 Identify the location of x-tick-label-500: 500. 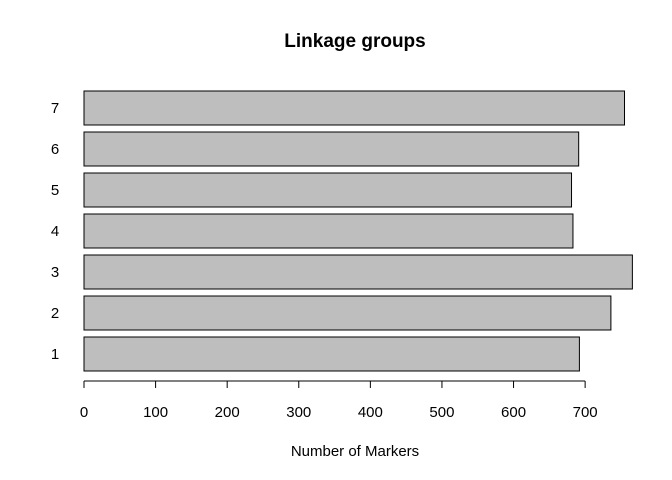
(441, 412).